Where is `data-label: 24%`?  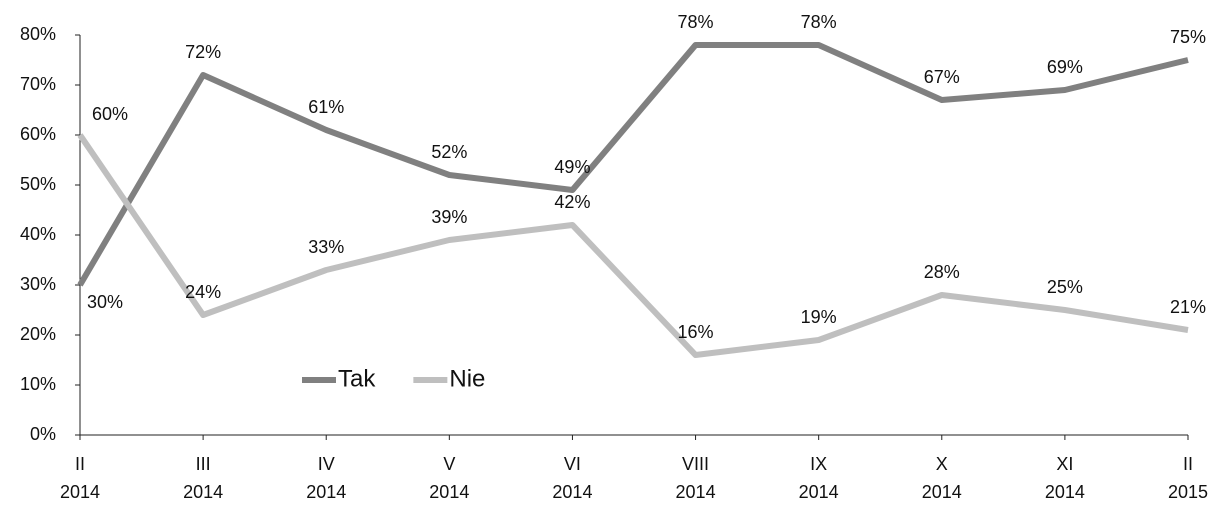
data-label: 24% is located at coordinates (203, 292).